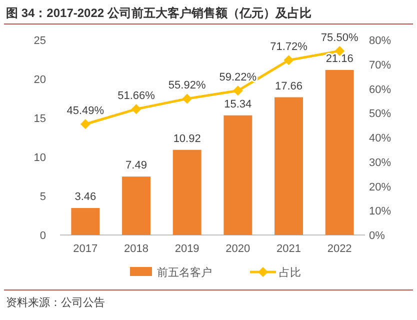 This screenshot has height=320, width=417. I want to click on y2-tick-label: 0%, so click(377, 236).